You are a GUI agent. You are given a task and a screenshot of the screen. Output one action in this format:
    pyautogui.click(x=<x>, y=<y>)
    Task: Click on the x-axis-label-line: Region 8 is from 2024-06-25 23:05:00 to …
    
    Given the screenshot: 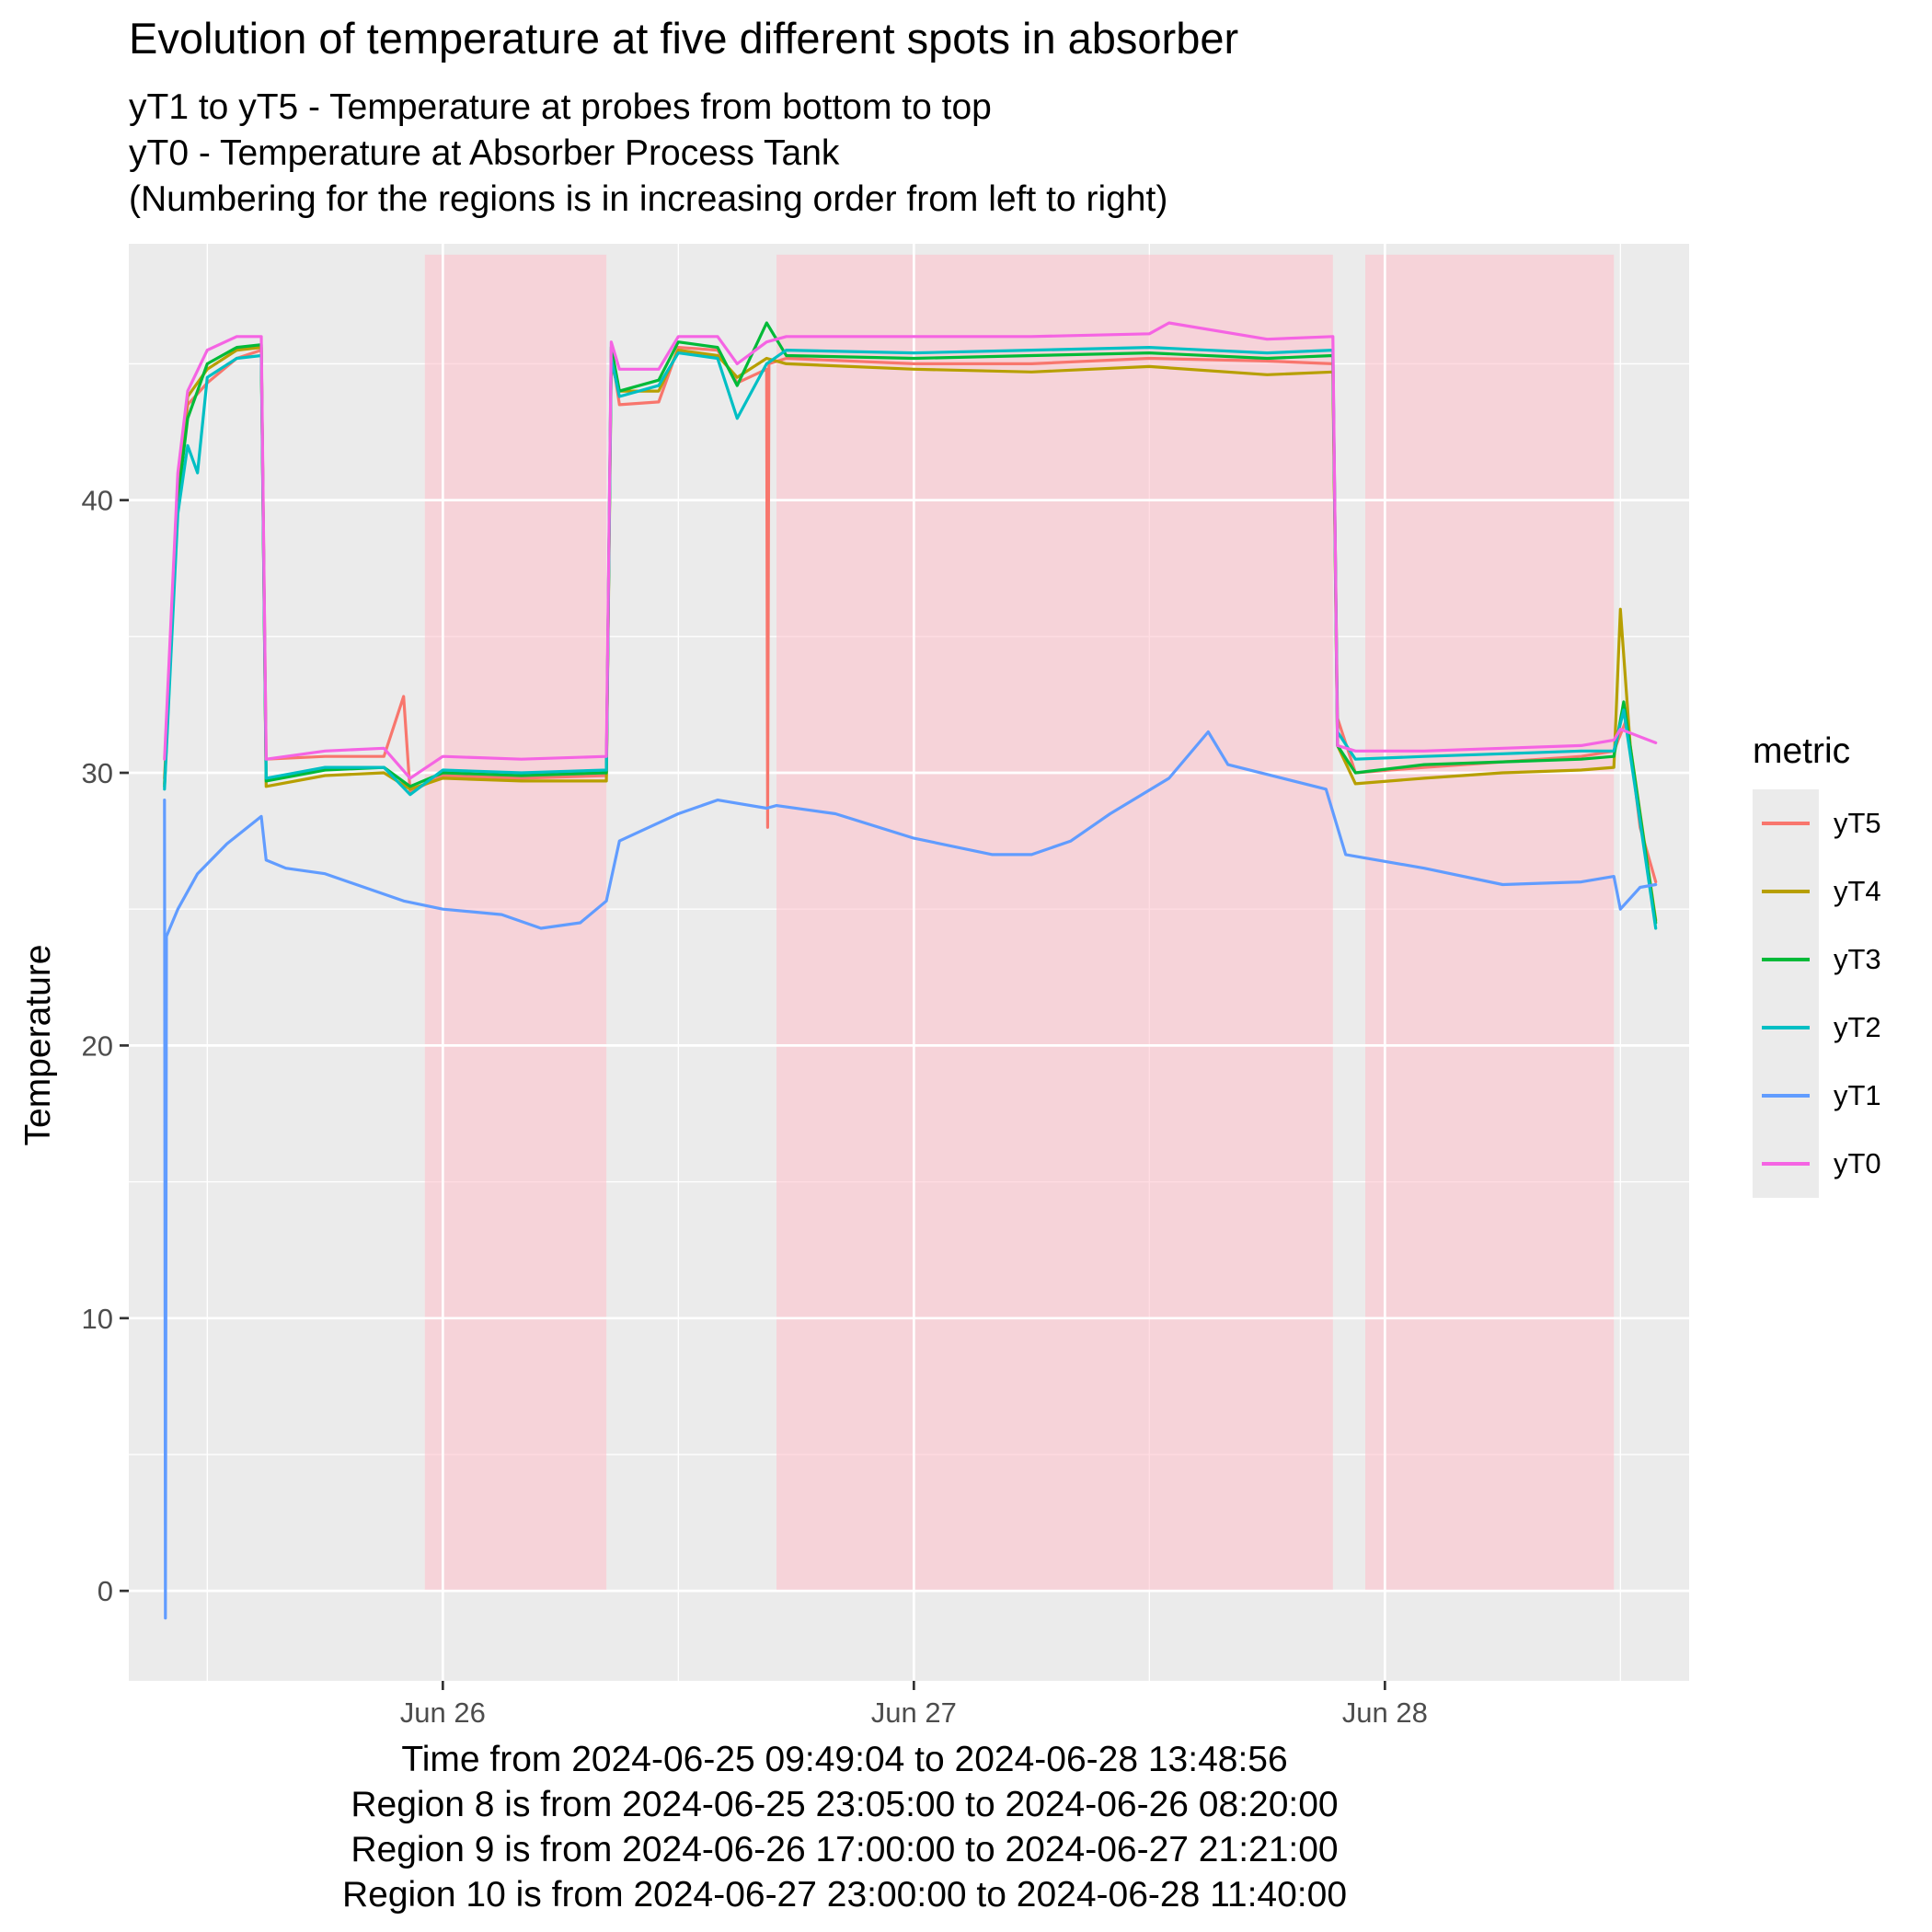 What is the action you would take?
    pyautogui.click(x=845, y=1804)
    